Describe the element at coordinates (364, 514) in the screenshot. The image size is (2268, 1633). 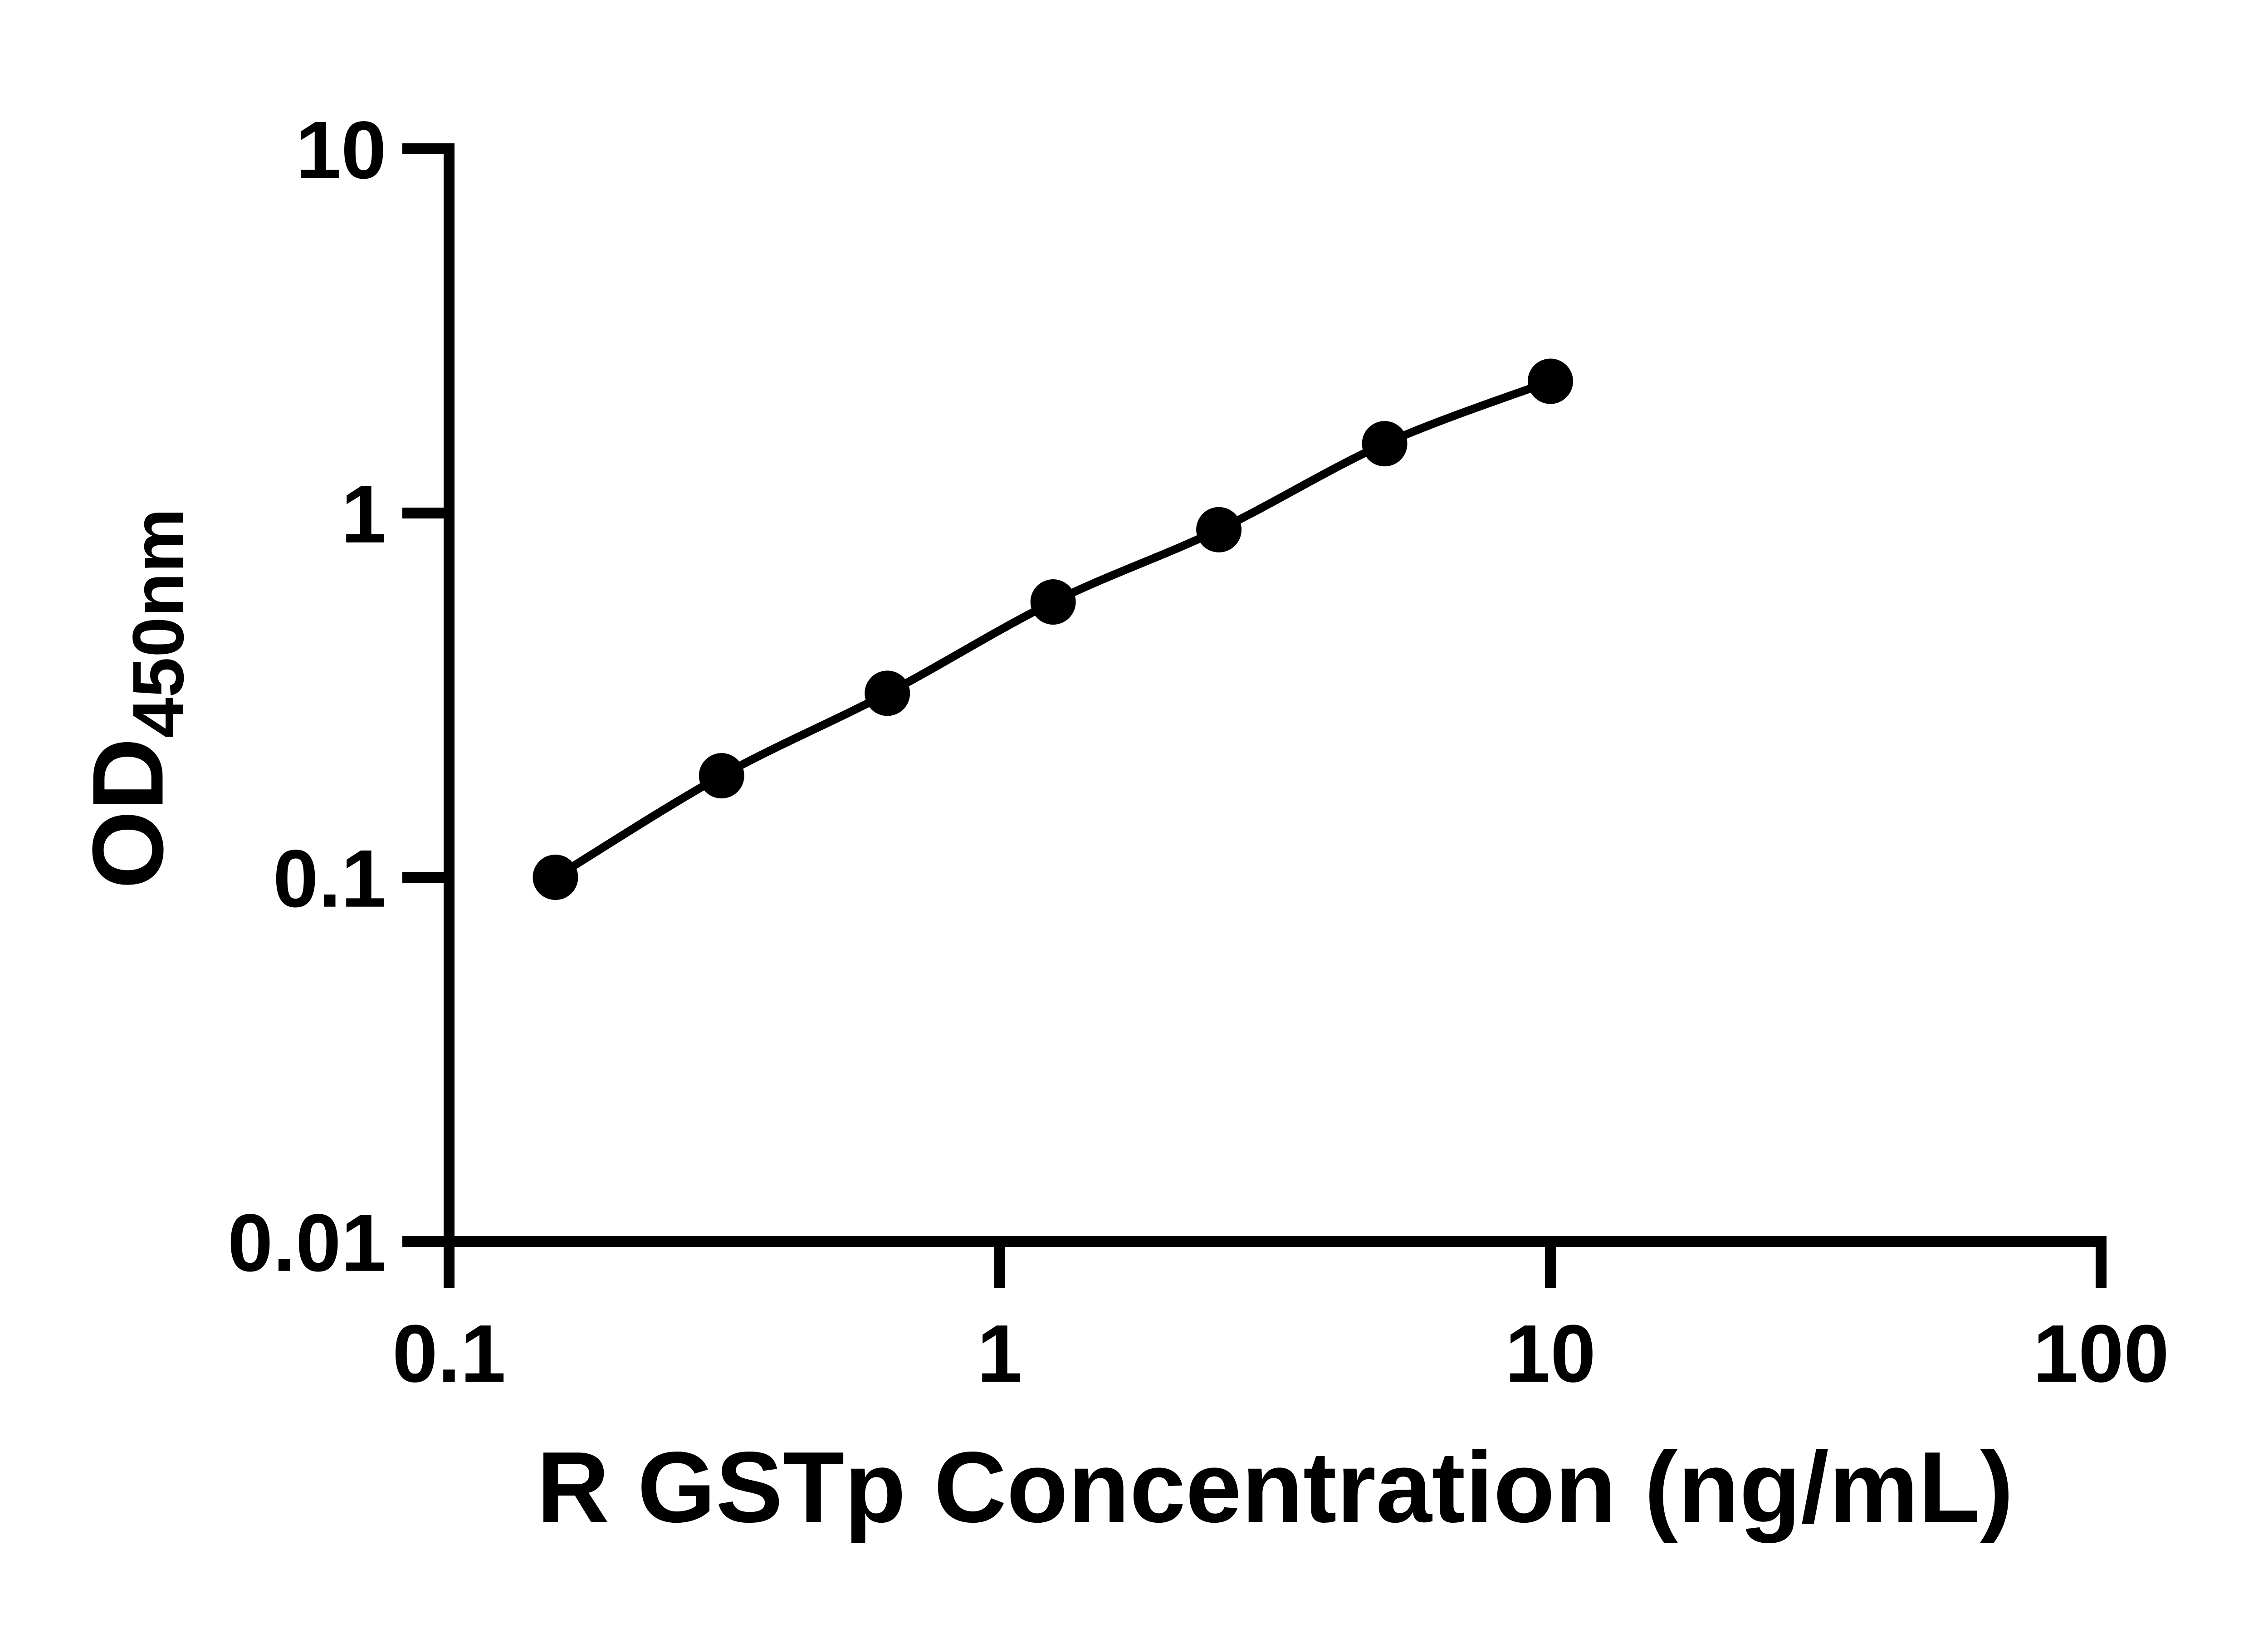
I see `y-tick-label: 1` at that location.